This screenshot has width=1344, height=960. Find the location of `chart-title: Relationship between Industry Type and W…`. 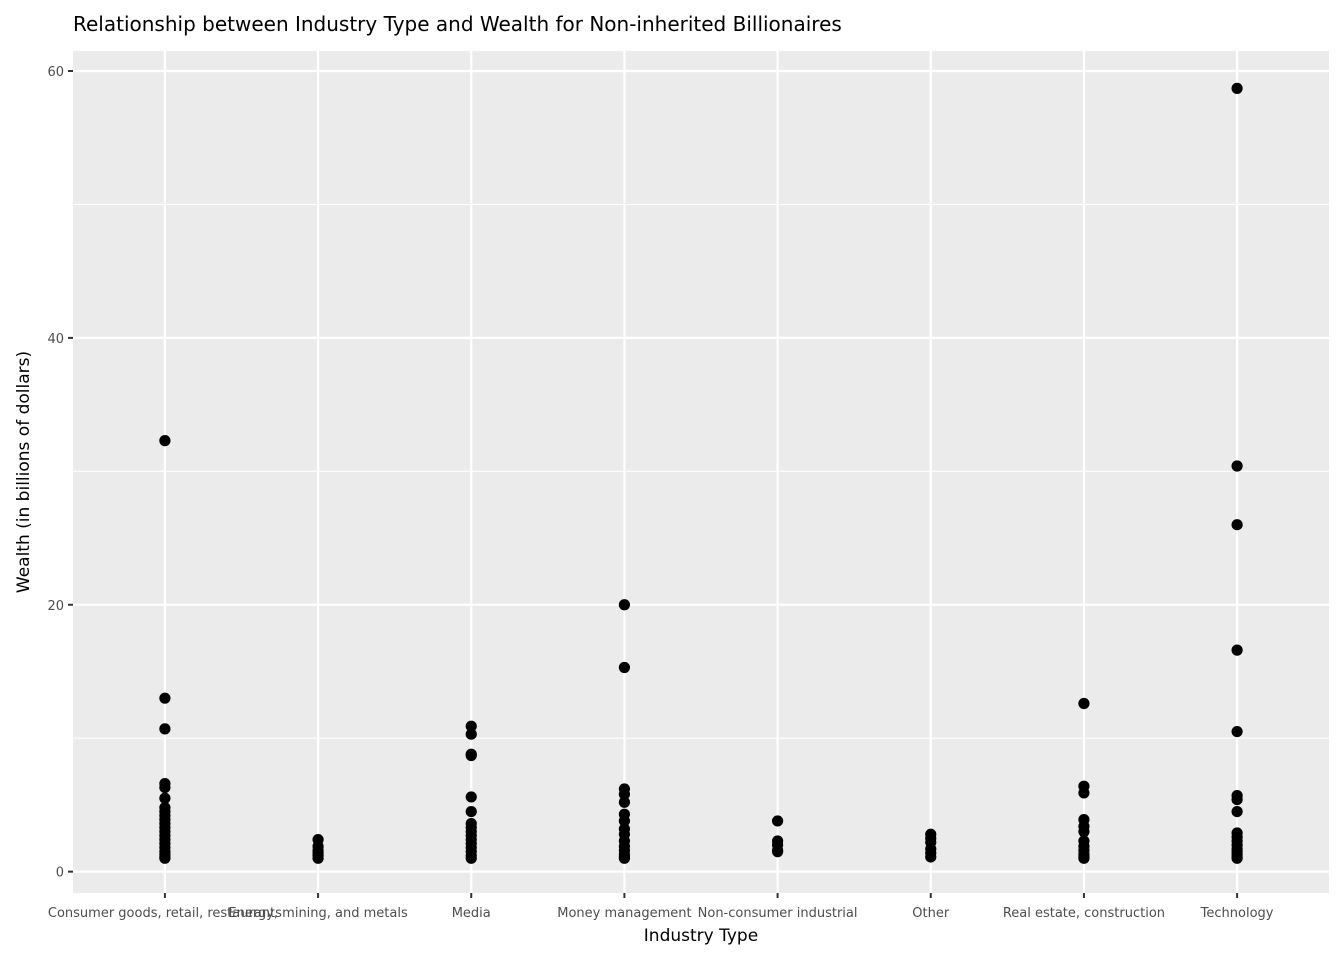

chart-title: Relationship between Industry Type and W… is located at coordinates (457, 24).